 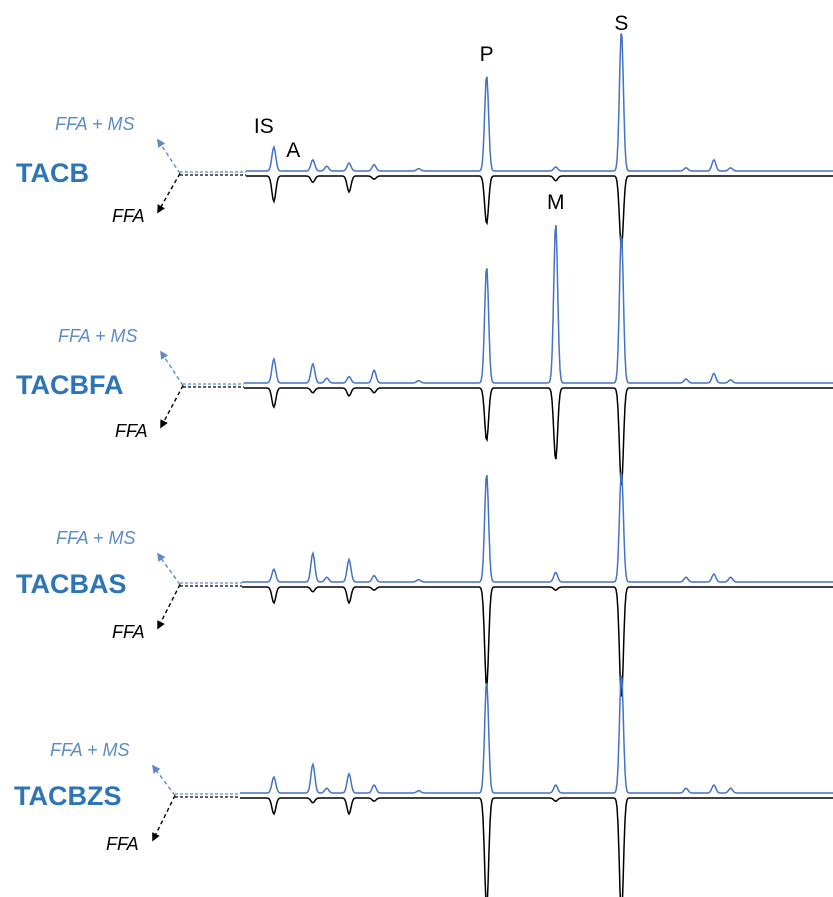 I want to click on sample-name: TACB, so click(x=52, y=173).